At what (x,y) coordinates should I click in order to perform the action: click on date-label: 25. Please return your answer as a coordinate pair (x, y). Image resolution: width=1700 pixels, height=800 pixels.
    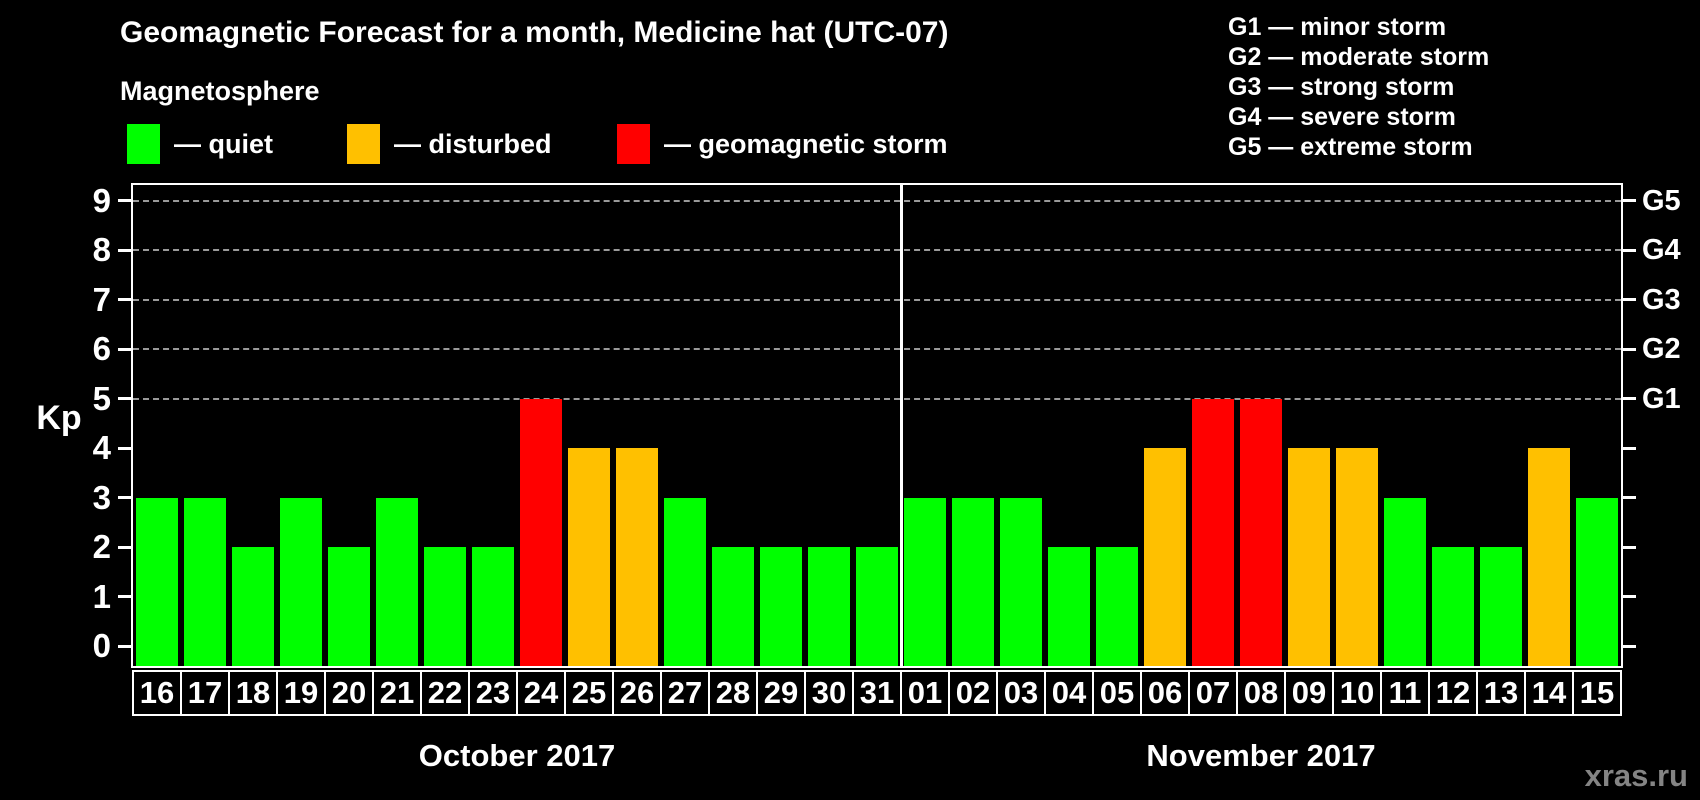
    Looking at the image, I should click on (589, 692).